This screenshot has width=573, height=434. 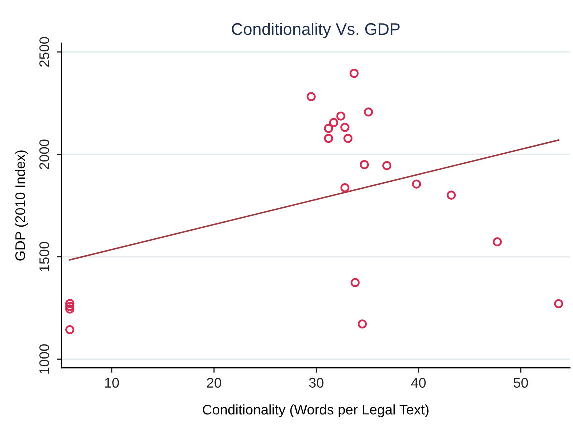 What do you see at coordinates (418, 383) in the screenshot?
I see `x-tick-label: 40` at bounding box center [418, 383].